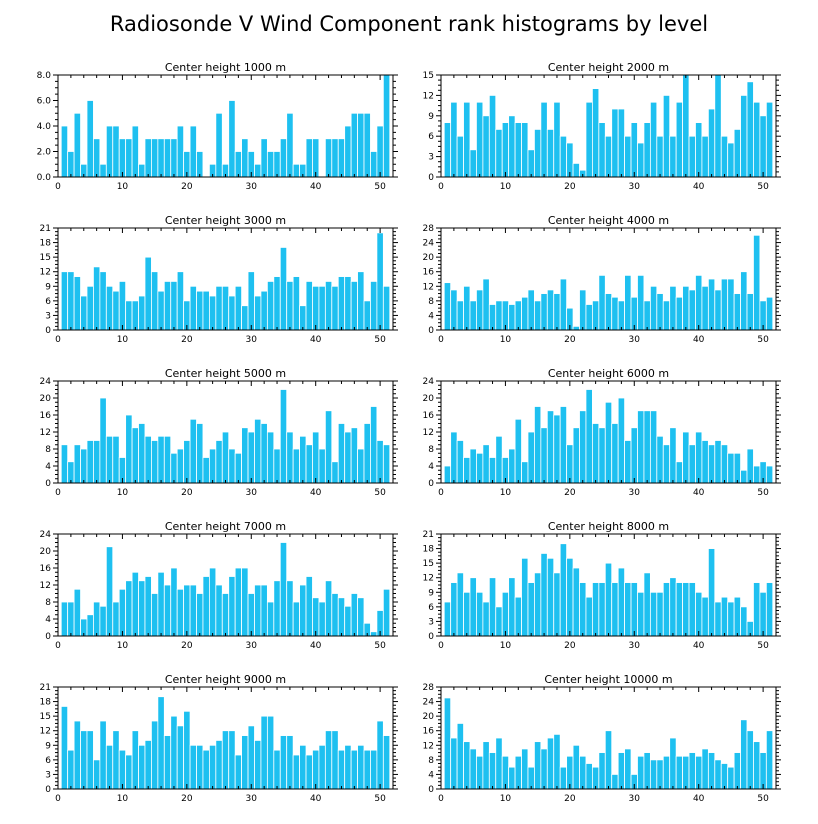 This screenshot has width=818, height=824. Describe the element at coordinates (428, 287) in the screenshot. I see `y-tick-label: 12` at that location.